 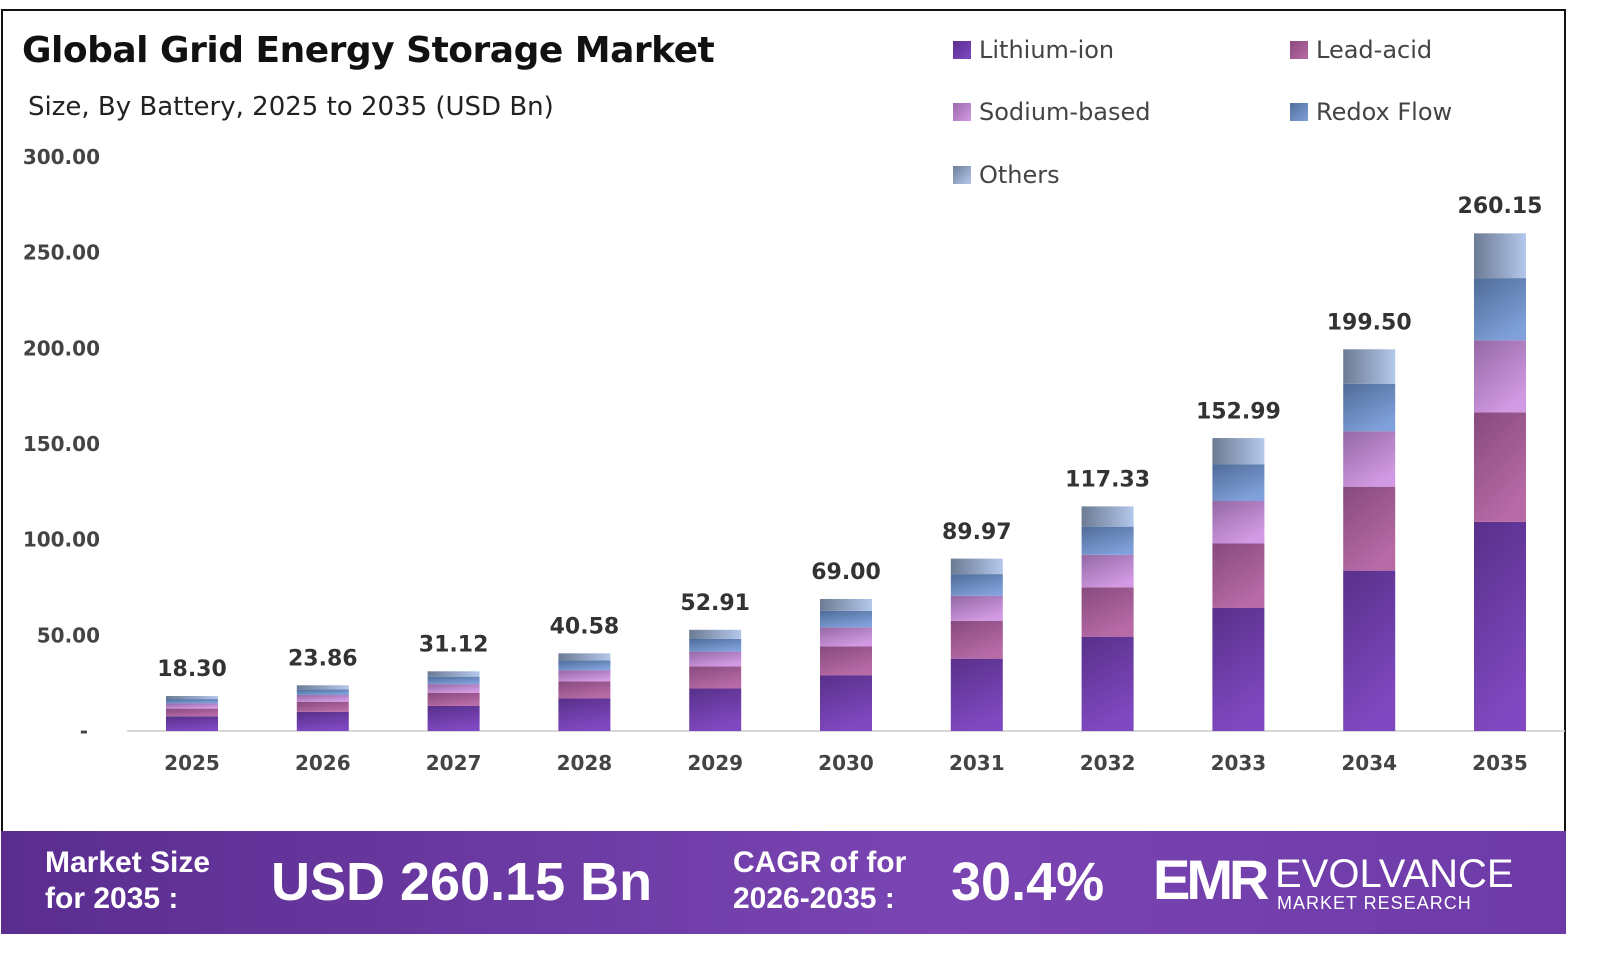 What do you see at coordinates (1500, 467) in the screenshot?
I see `bar-segment-lead-acid-2035` at bounding box center [1500, 467].